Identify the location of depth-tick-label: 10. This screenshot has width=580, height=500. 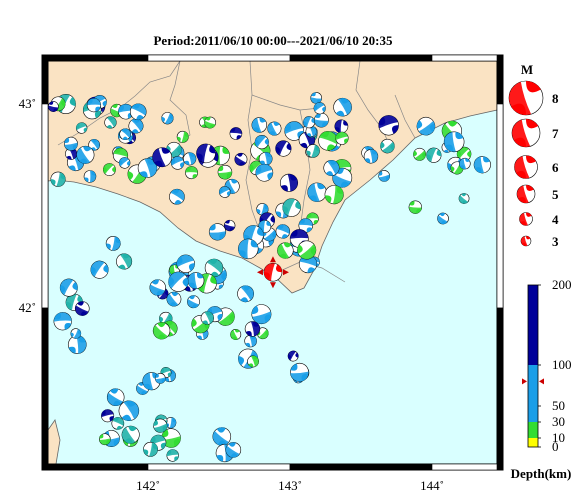
(558, 437).